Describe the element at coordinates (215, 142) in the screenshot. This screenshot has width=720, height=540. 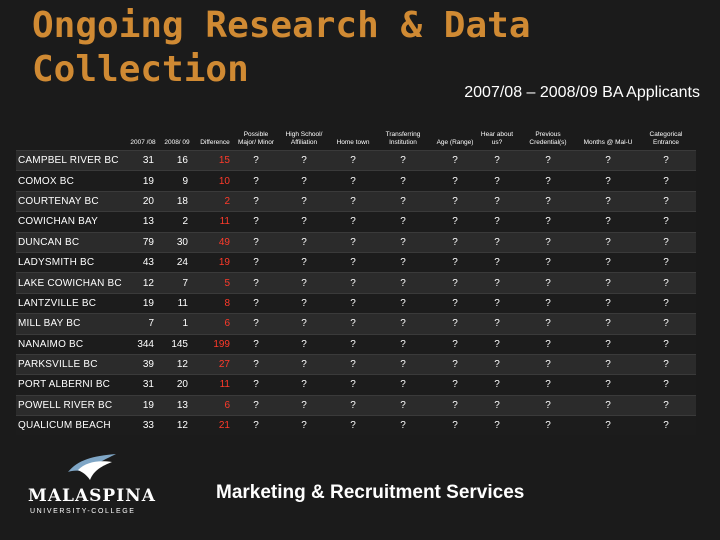
I see `column-header: Difference` at that location.